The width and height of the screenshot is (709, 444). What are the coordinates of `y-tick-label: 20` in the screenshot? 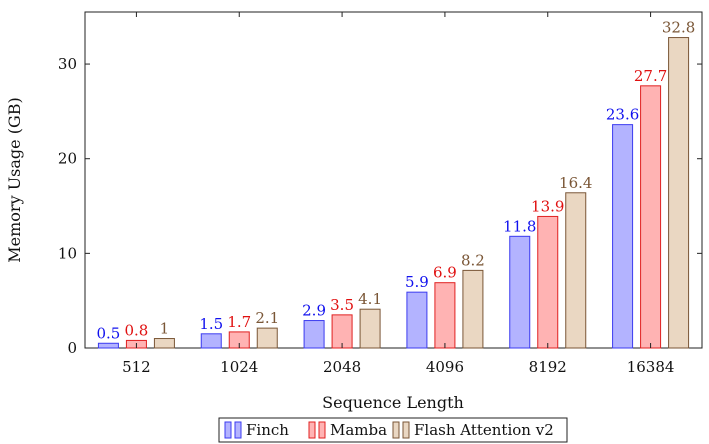 It's located at (67, 159).